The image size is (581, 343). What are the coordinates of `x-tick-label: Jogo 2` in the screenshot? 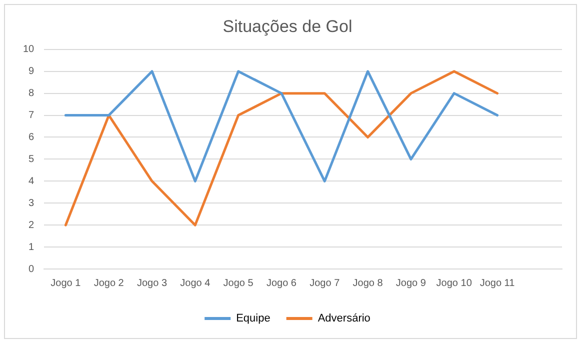 It's located at (109, 283).